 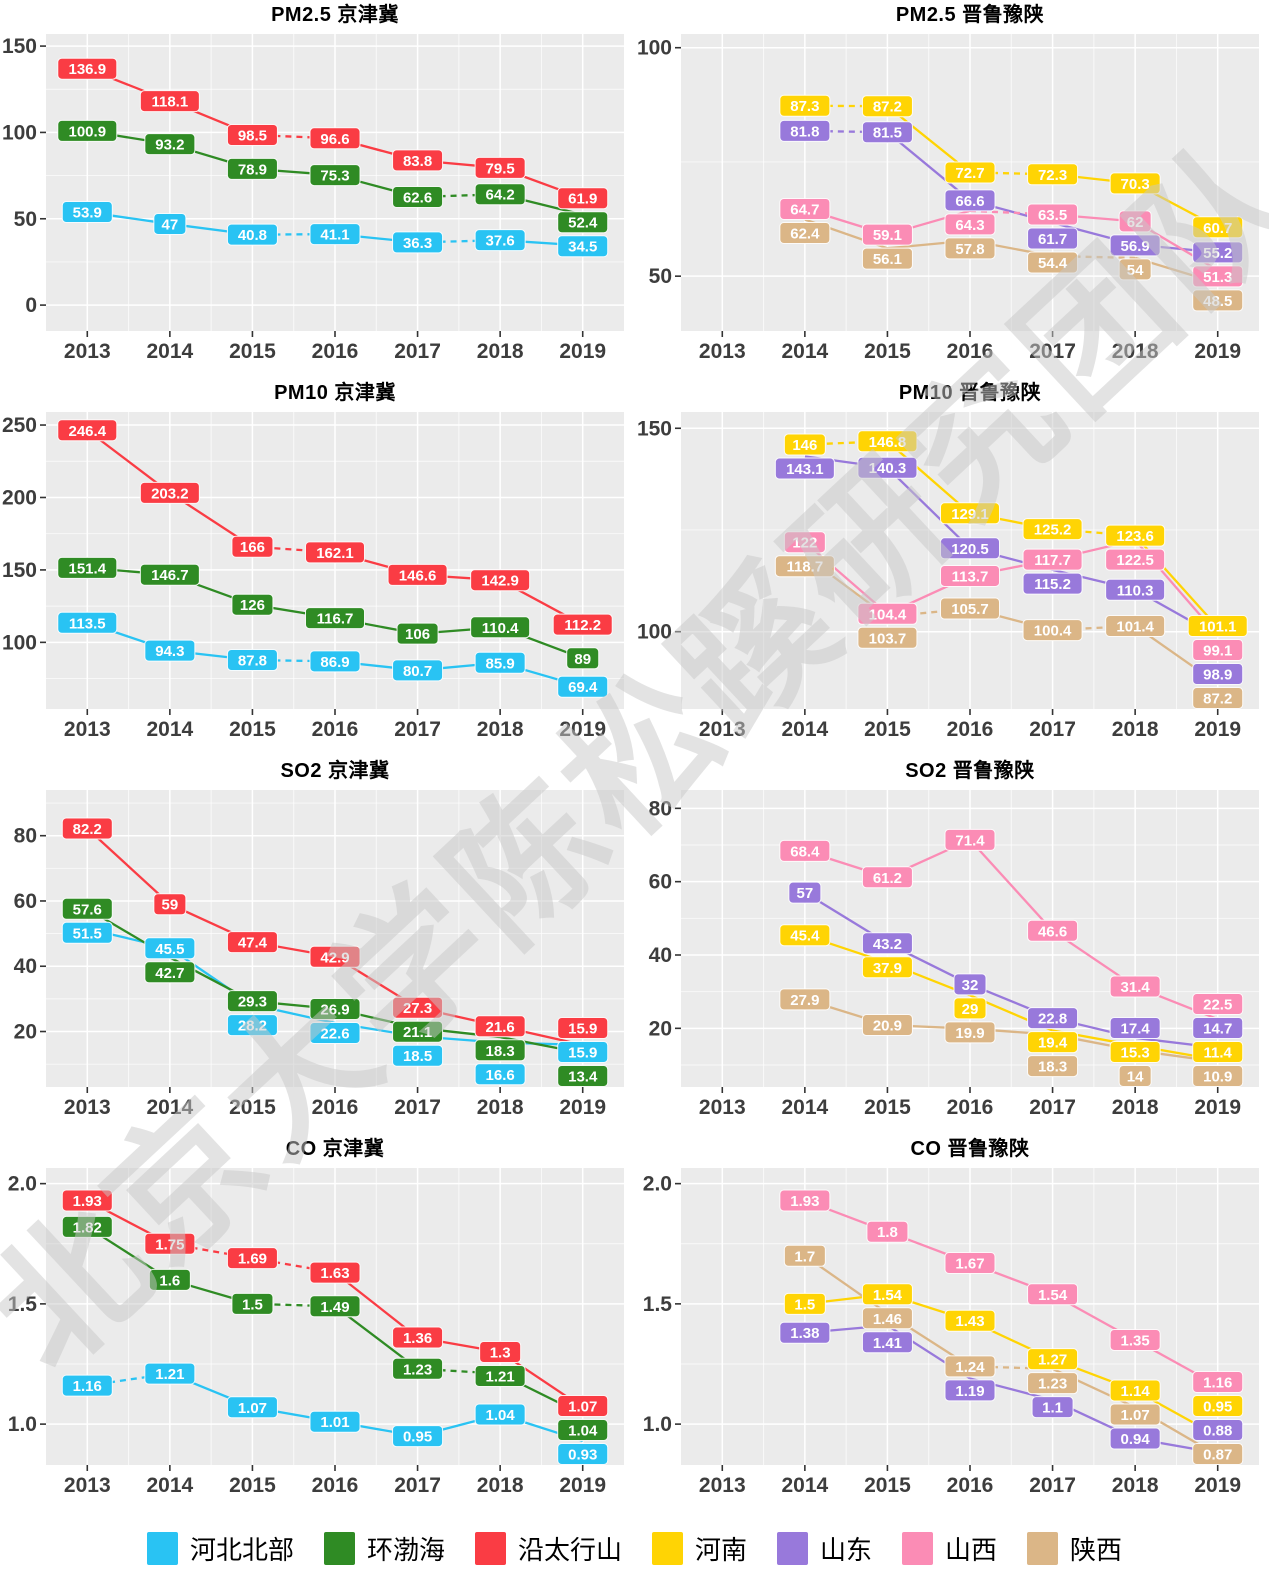 I want to click on chart-title: SO2 晋鲁豫陕, so click(x=970, y=771).